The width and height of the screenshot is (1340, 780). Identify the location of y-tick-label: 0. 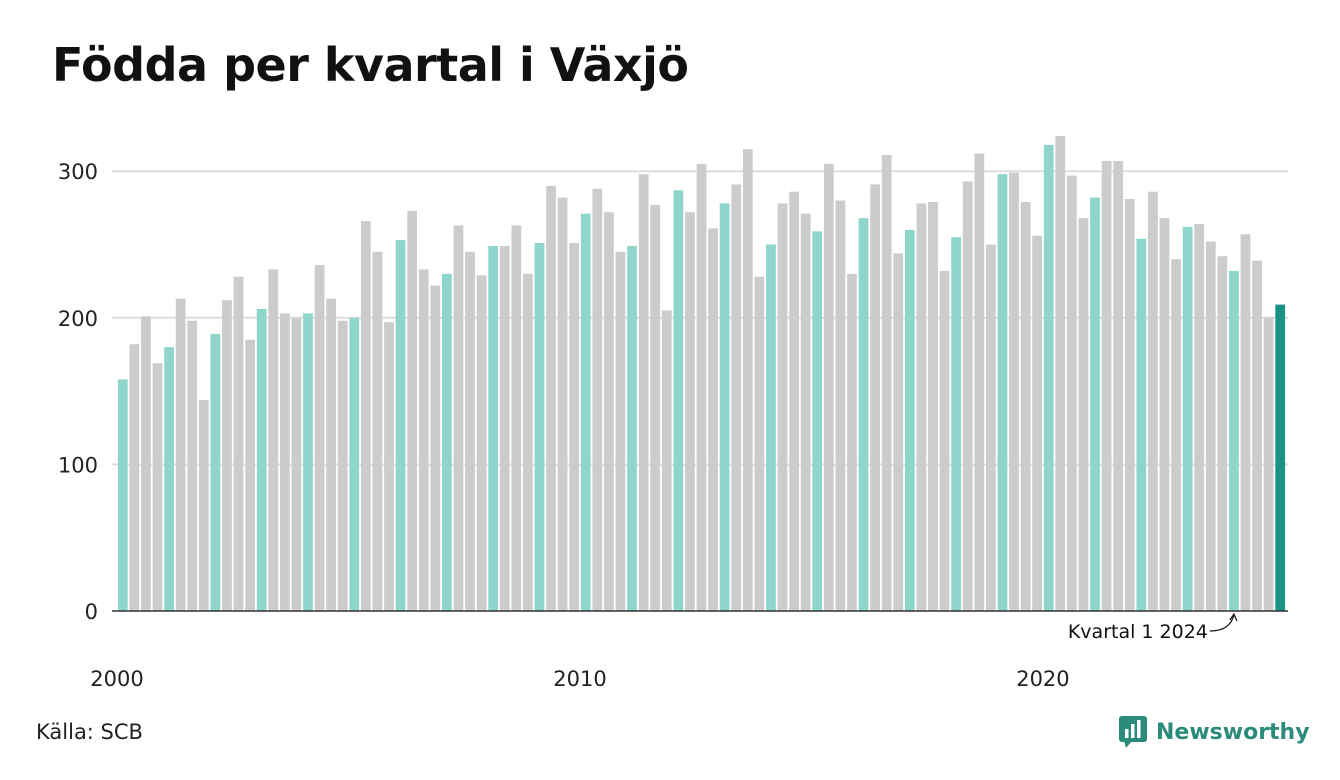
(91, 612).